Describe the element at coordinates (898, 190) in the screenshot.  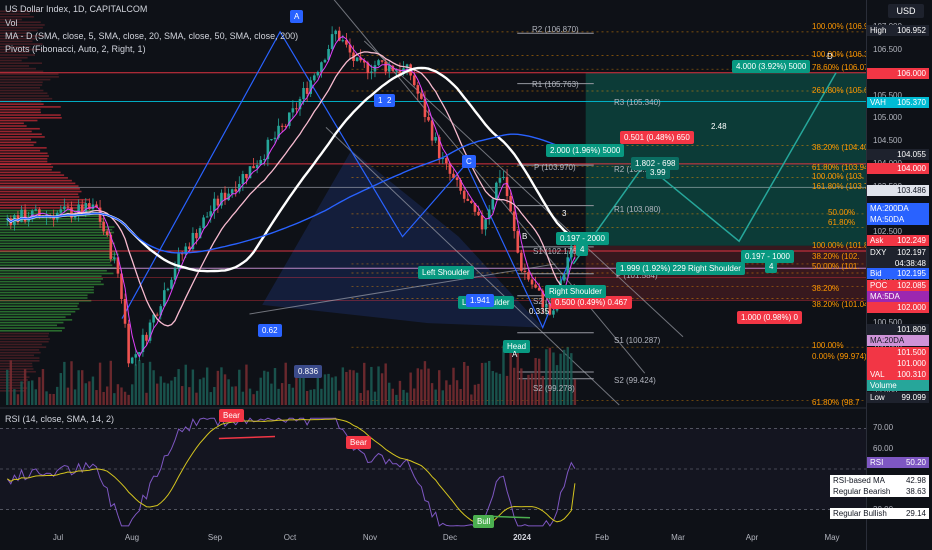
I see `price-tag: 103.486` at that location.